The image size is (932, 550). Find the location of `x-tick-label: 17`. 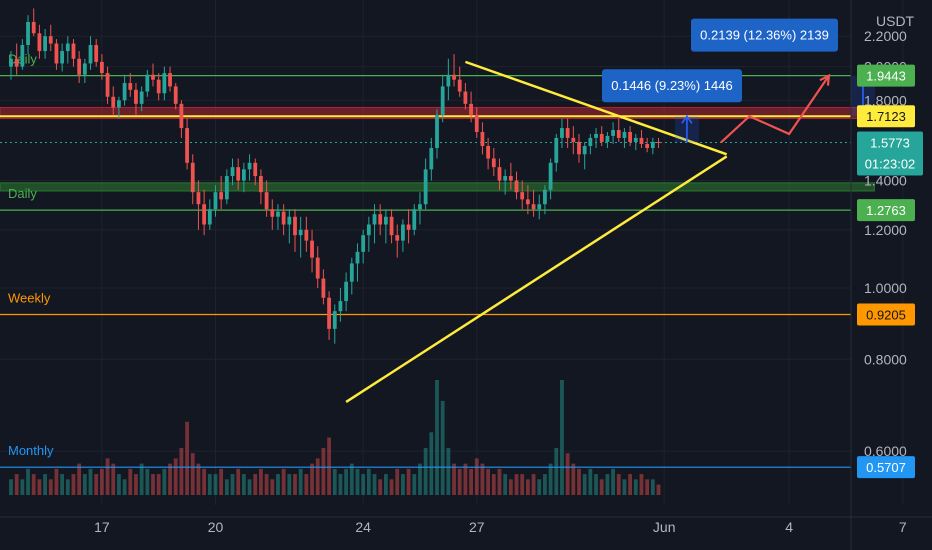

x-tick-label: 17 is located at coordinates (102, 527).